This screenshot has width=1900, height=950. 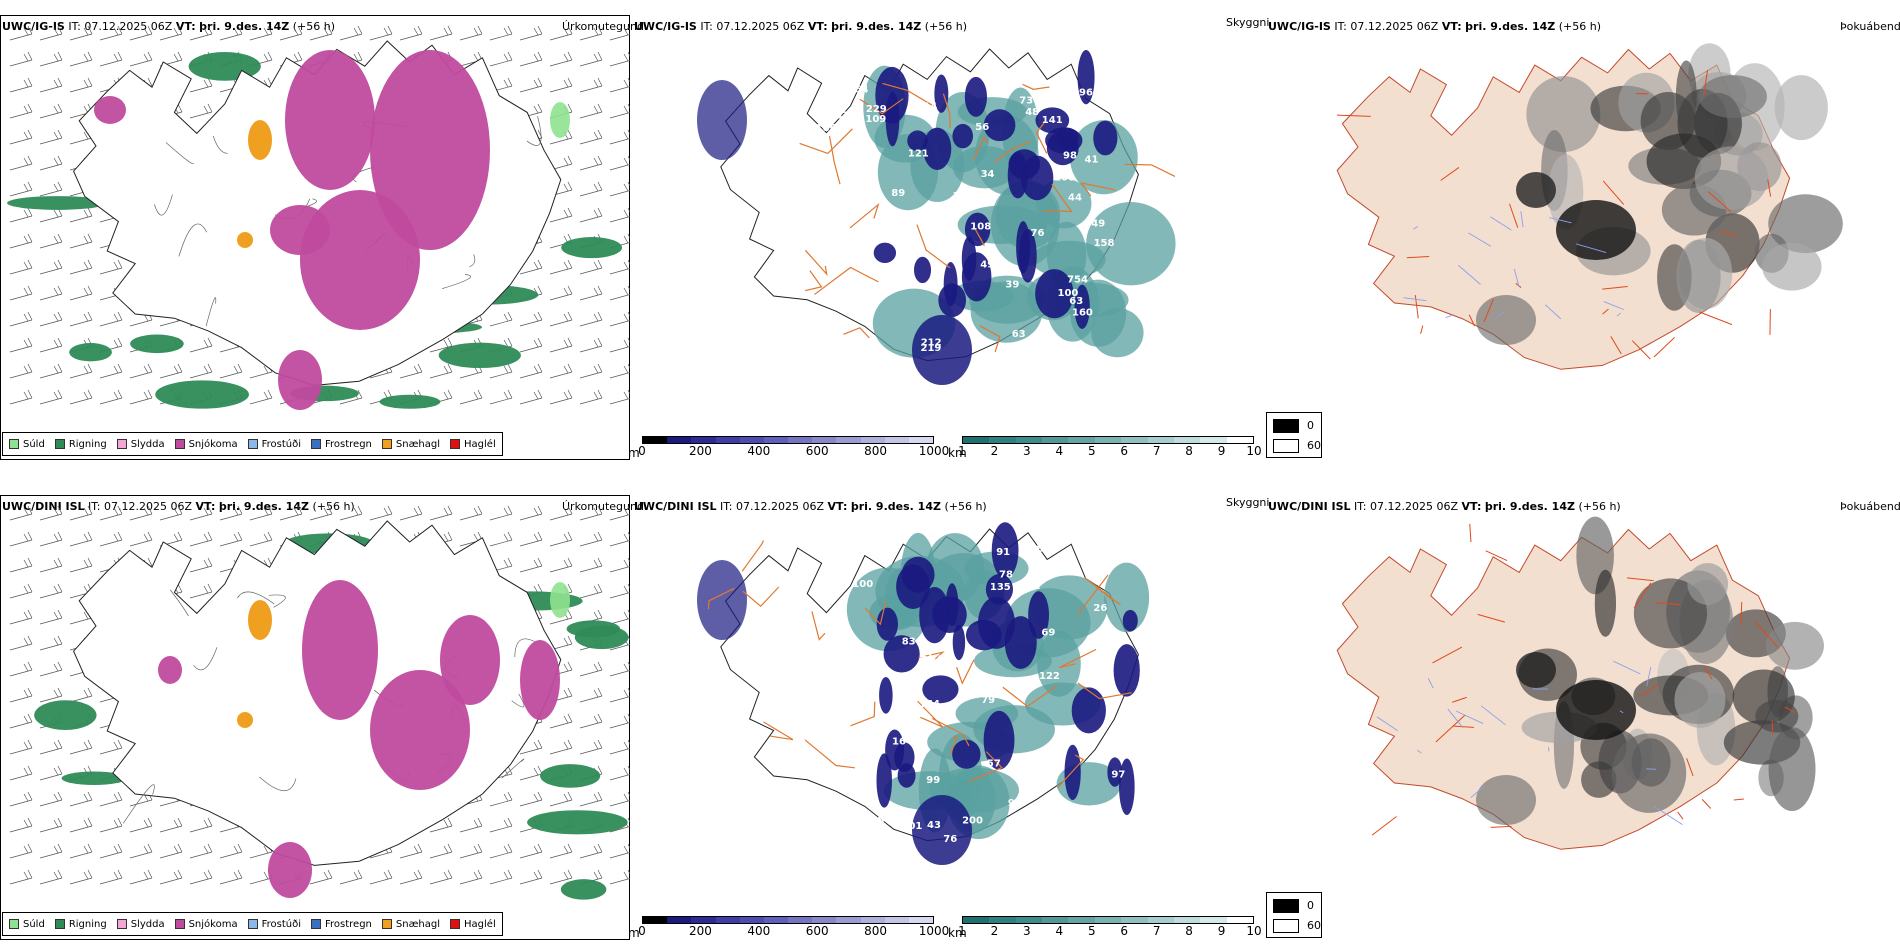 I want to click on cloud-base-value: 157, so click(x=812, y=317).